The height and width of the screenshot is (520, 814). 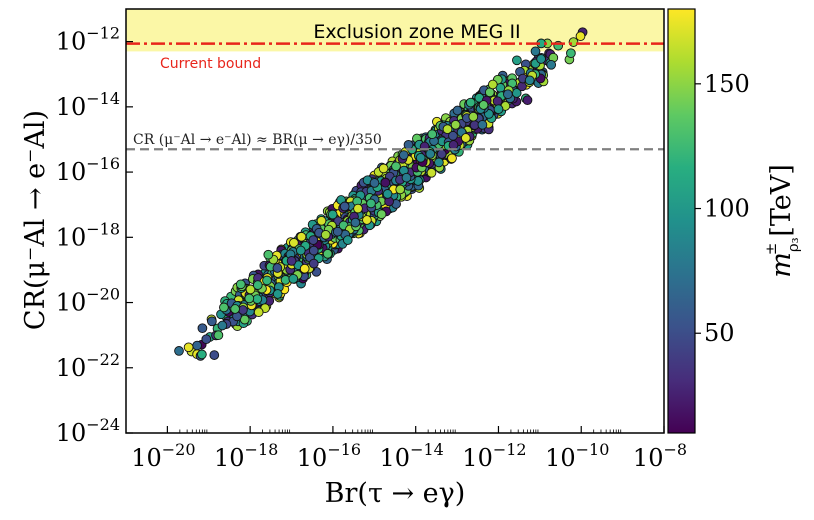 I want to click on x-tick-label: 10−8, so click(x=660, y=456).